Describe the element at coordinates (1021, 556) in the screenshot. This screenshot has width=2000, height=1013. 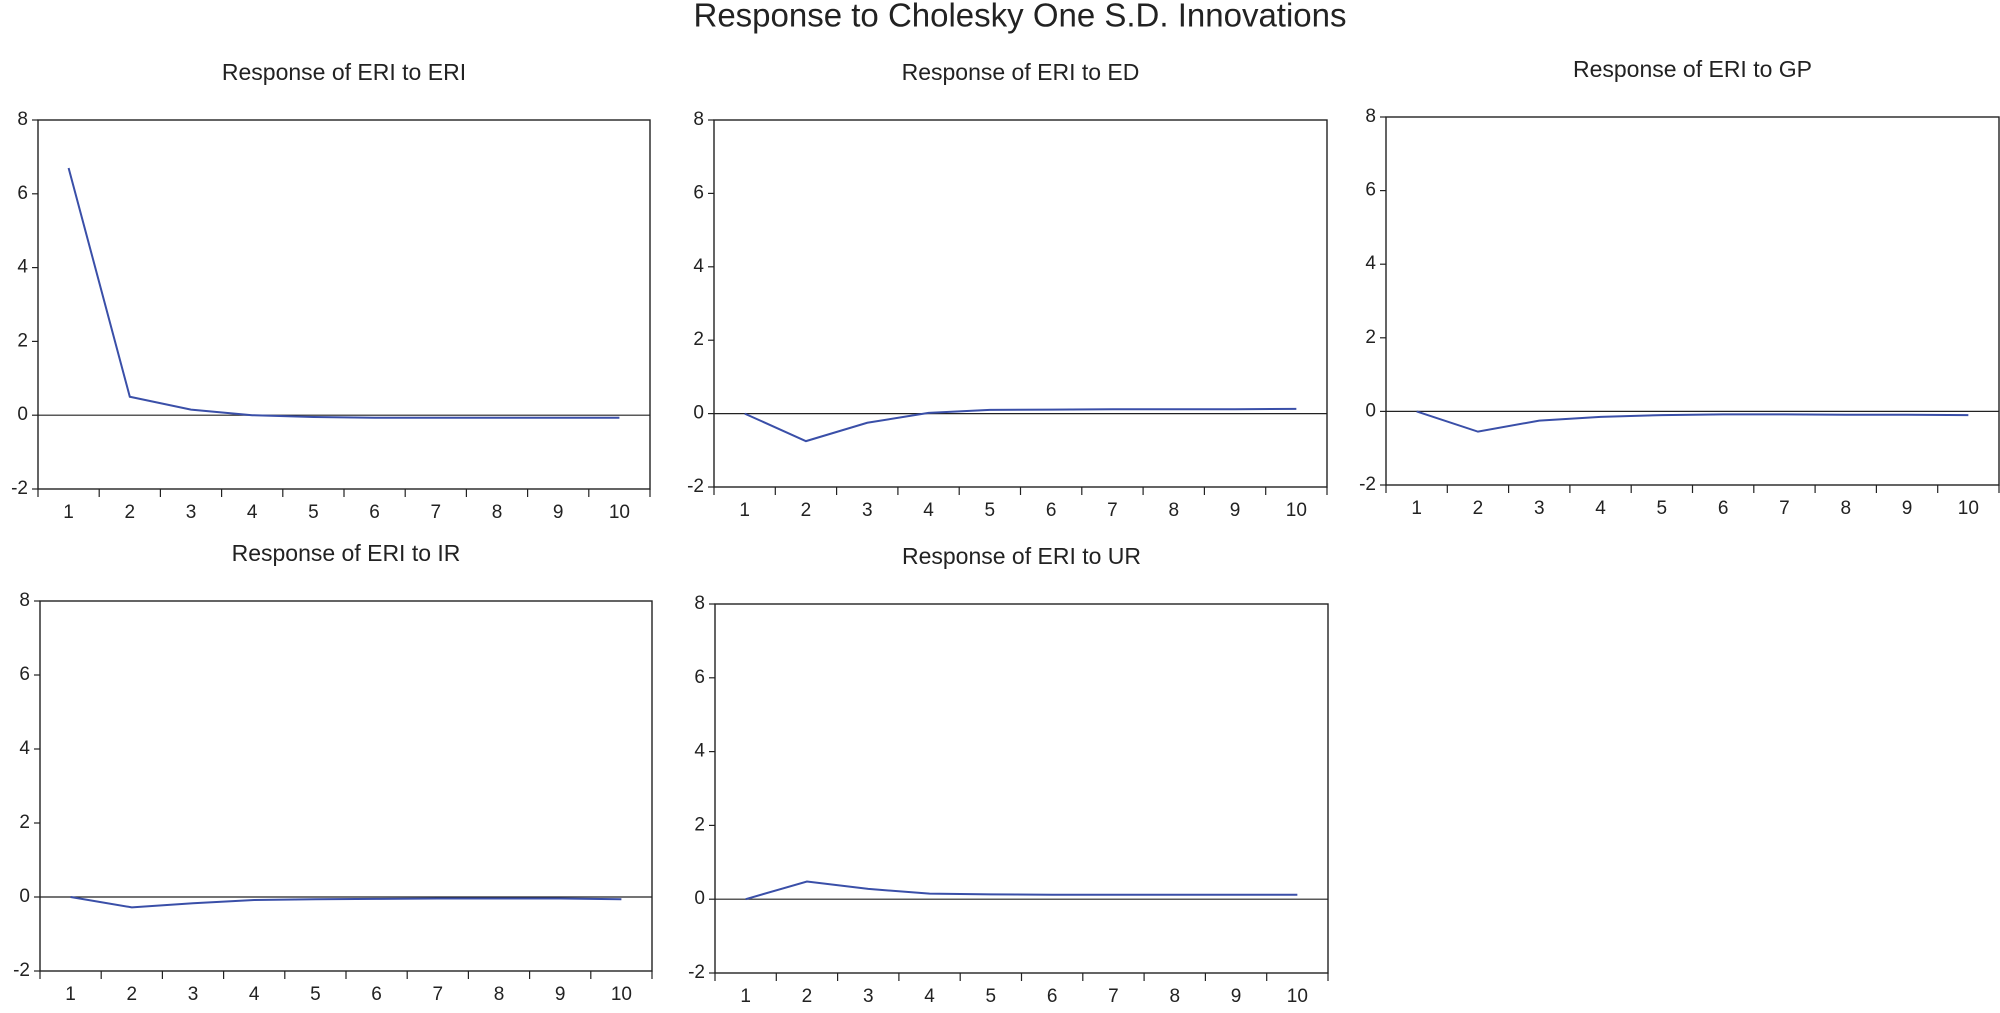
I see `panel-title: Response of ERI to UR` at that location.